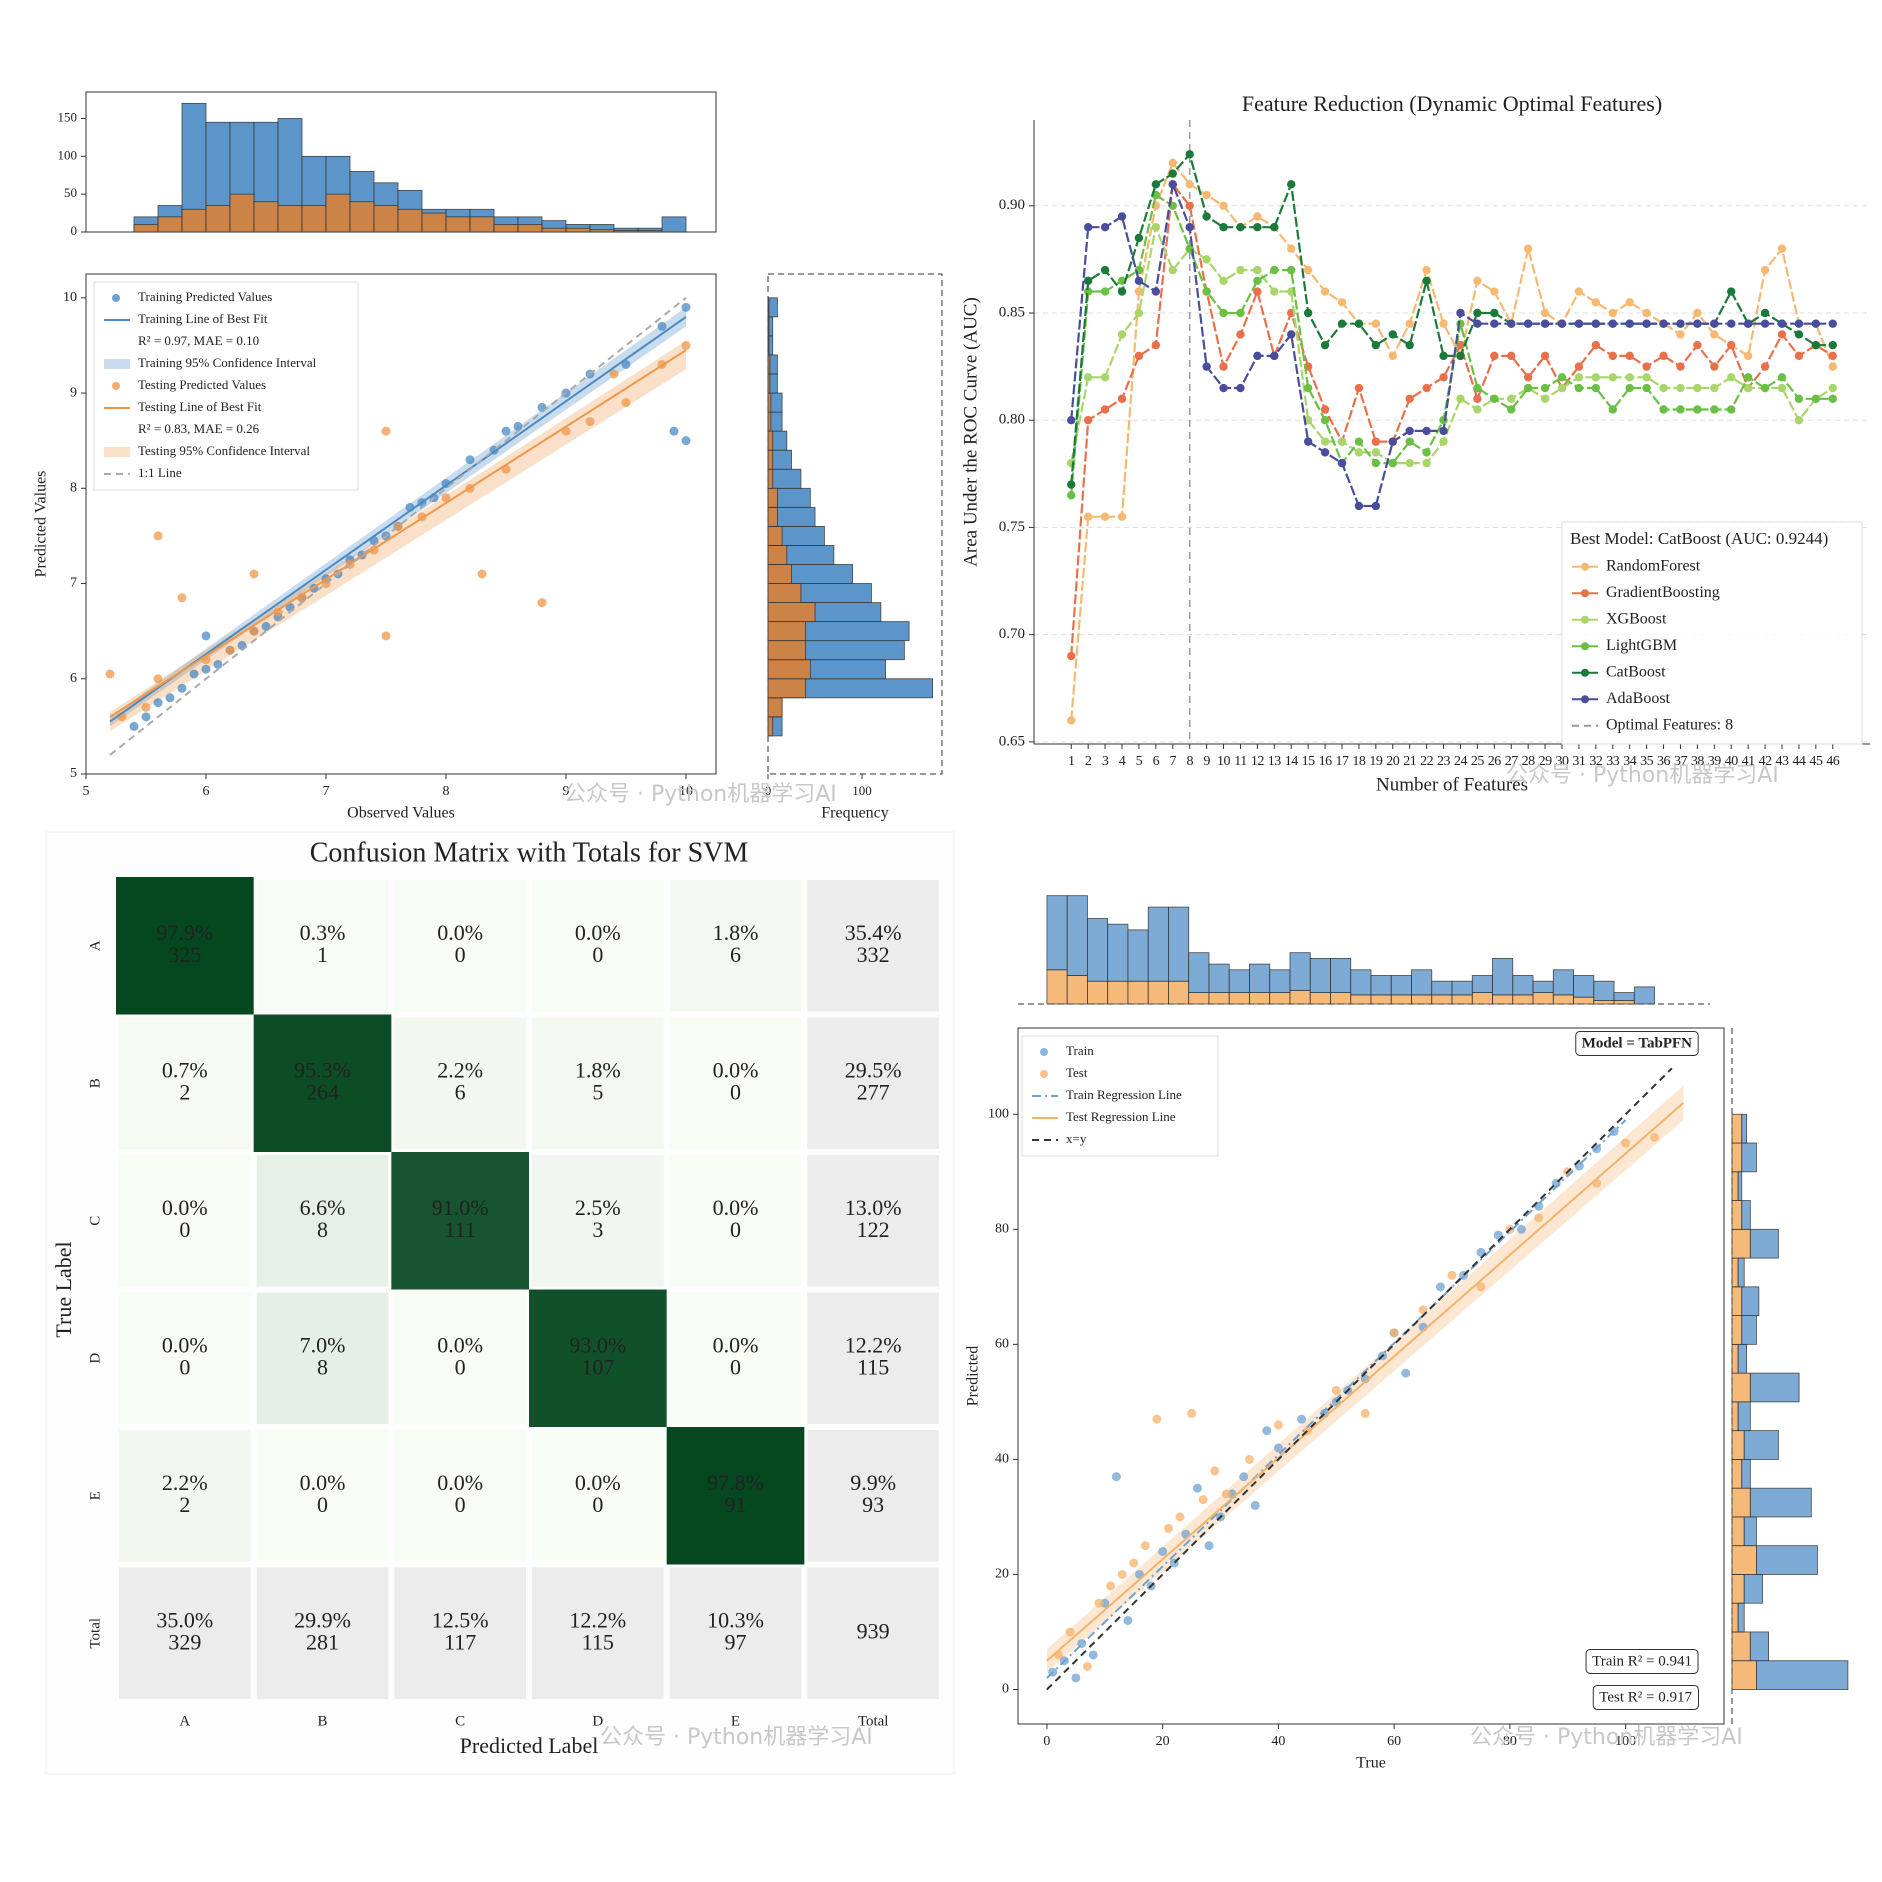 Image resolution: width=1882 pixels, height=1882 pixels. I want to click on legend-label: XGBoost, so click(1636, 618).